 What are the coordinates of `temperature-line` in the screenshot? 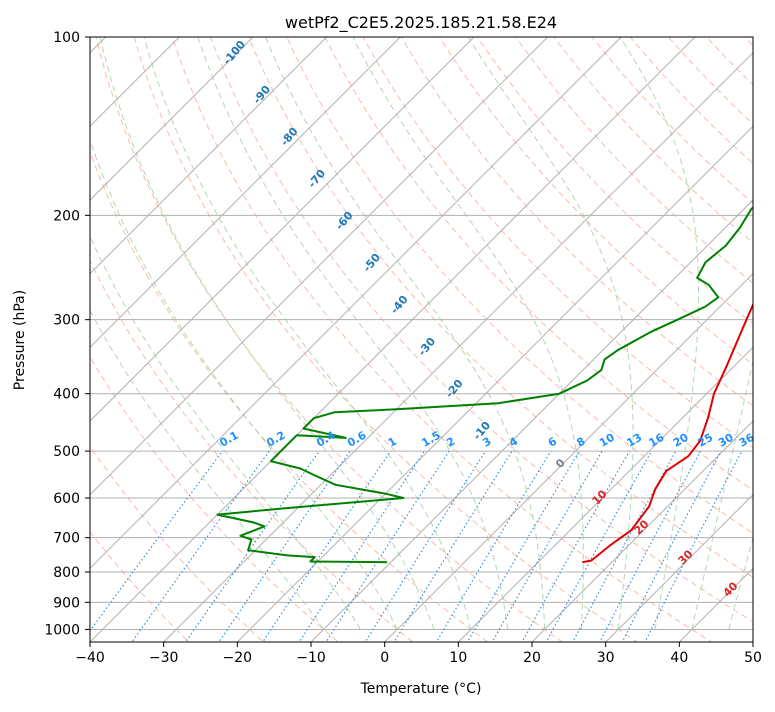 It's located at (667, 433).